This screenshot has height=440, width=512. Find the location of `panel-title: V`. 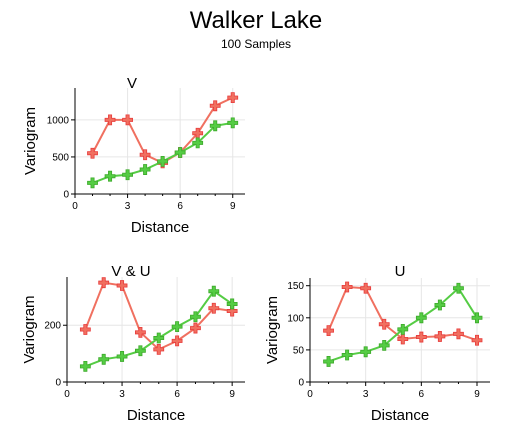

panel-title: V is located at coordinates (132, 83).